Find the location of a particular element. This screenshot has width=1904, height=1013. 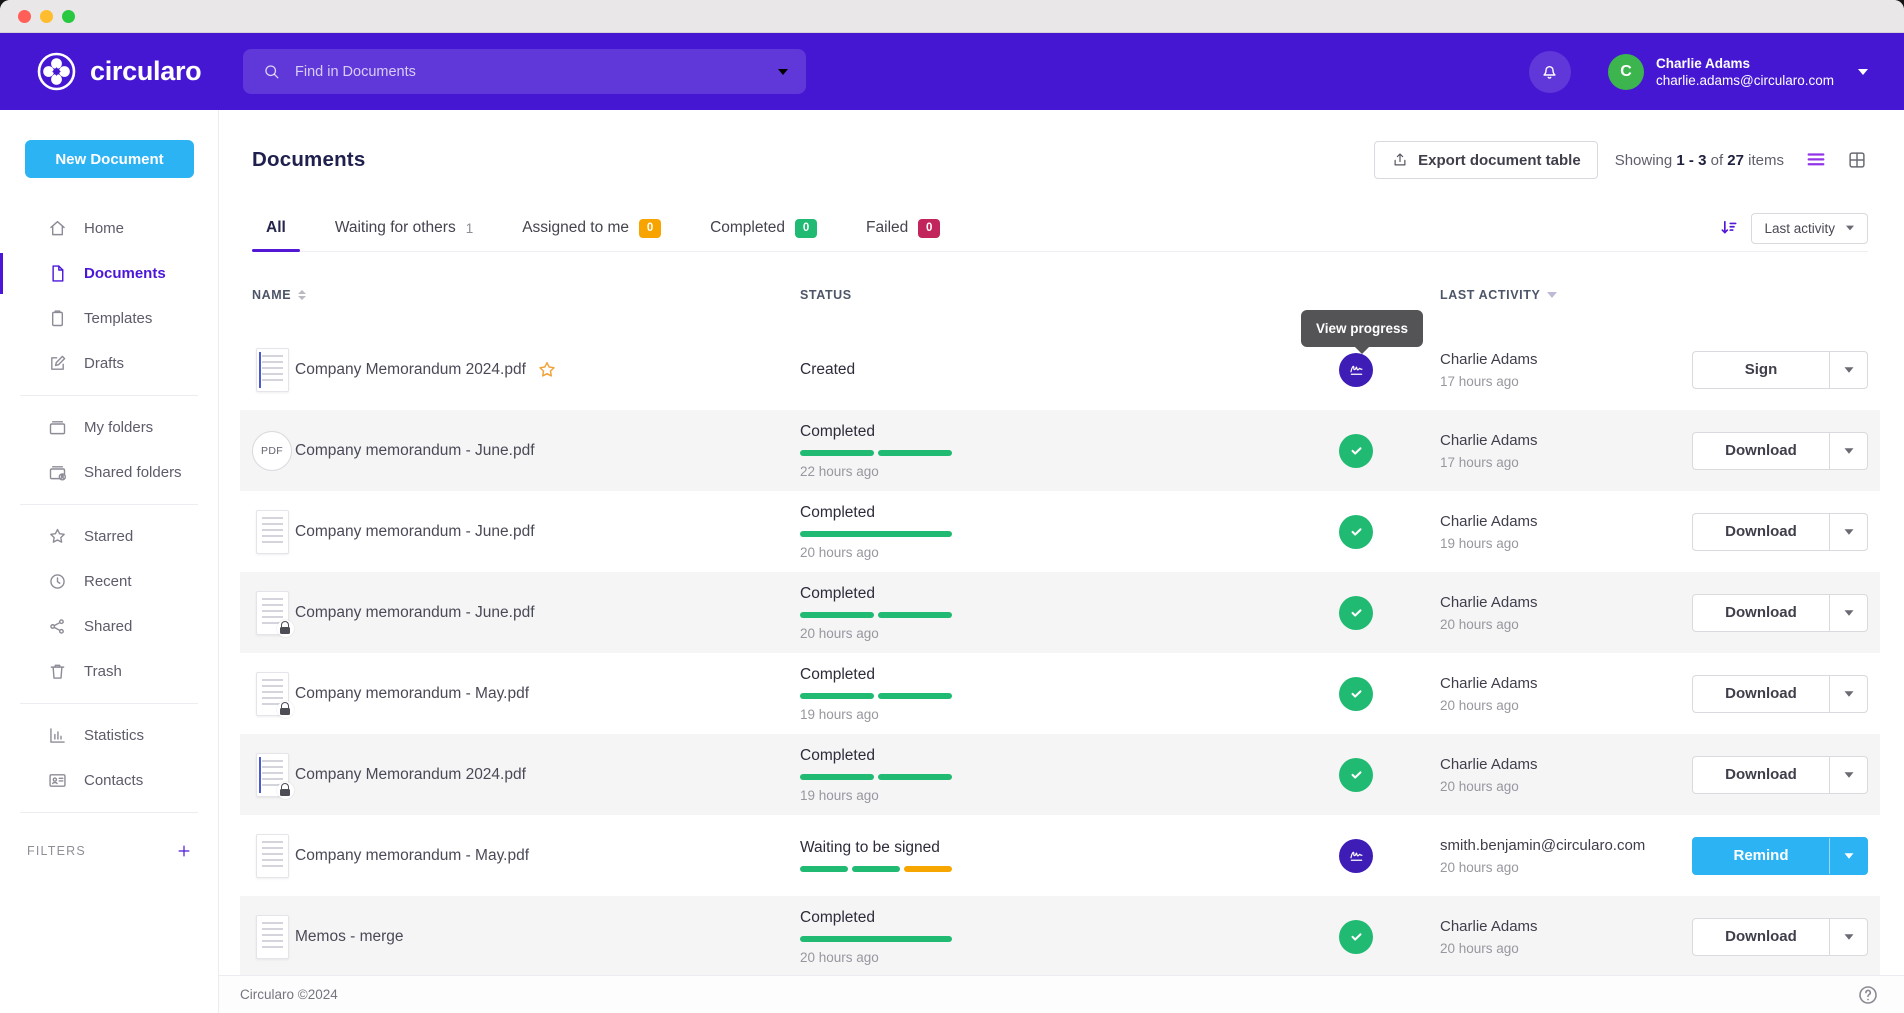

sidebar-item: Home is located at coordinates (109, 228).